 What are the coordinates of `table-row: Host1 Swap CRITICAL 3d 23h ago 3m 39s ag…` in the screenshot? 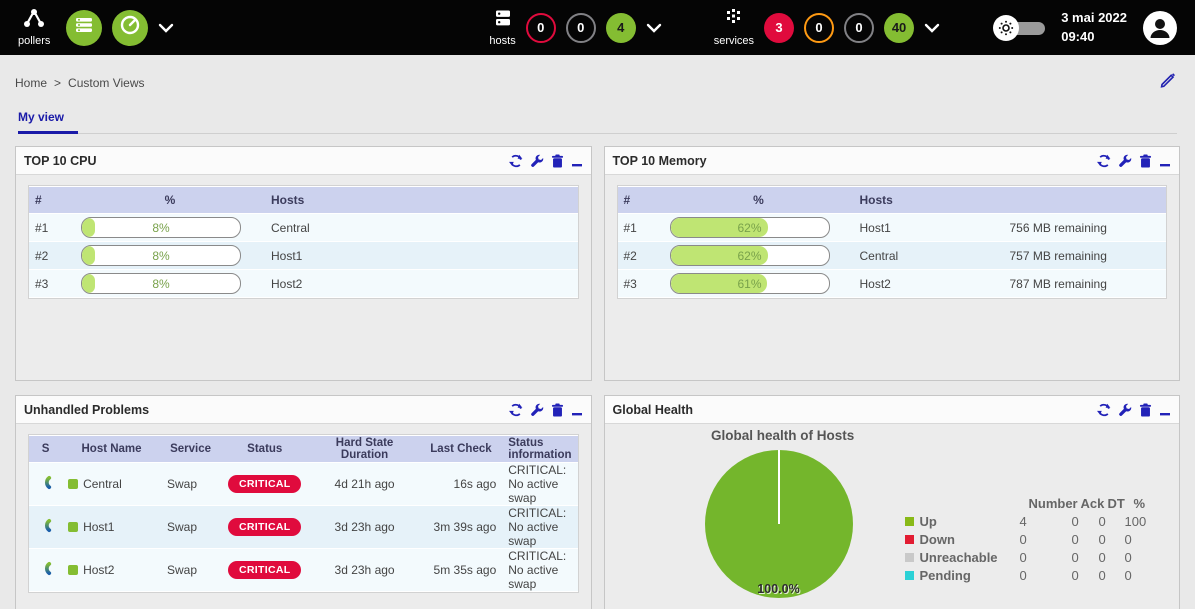 It's located at (303, 527).